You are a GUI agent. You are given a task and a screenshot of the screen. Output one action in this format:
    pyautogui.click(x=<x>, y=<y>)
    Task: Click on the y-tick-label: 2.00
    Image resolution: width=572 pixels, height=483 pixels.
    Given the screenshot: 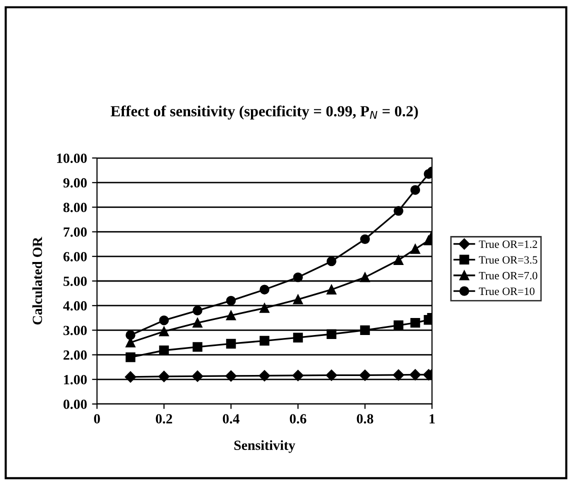 What is the action you would take?
    pyautogui.click(x=75, y=355)
    